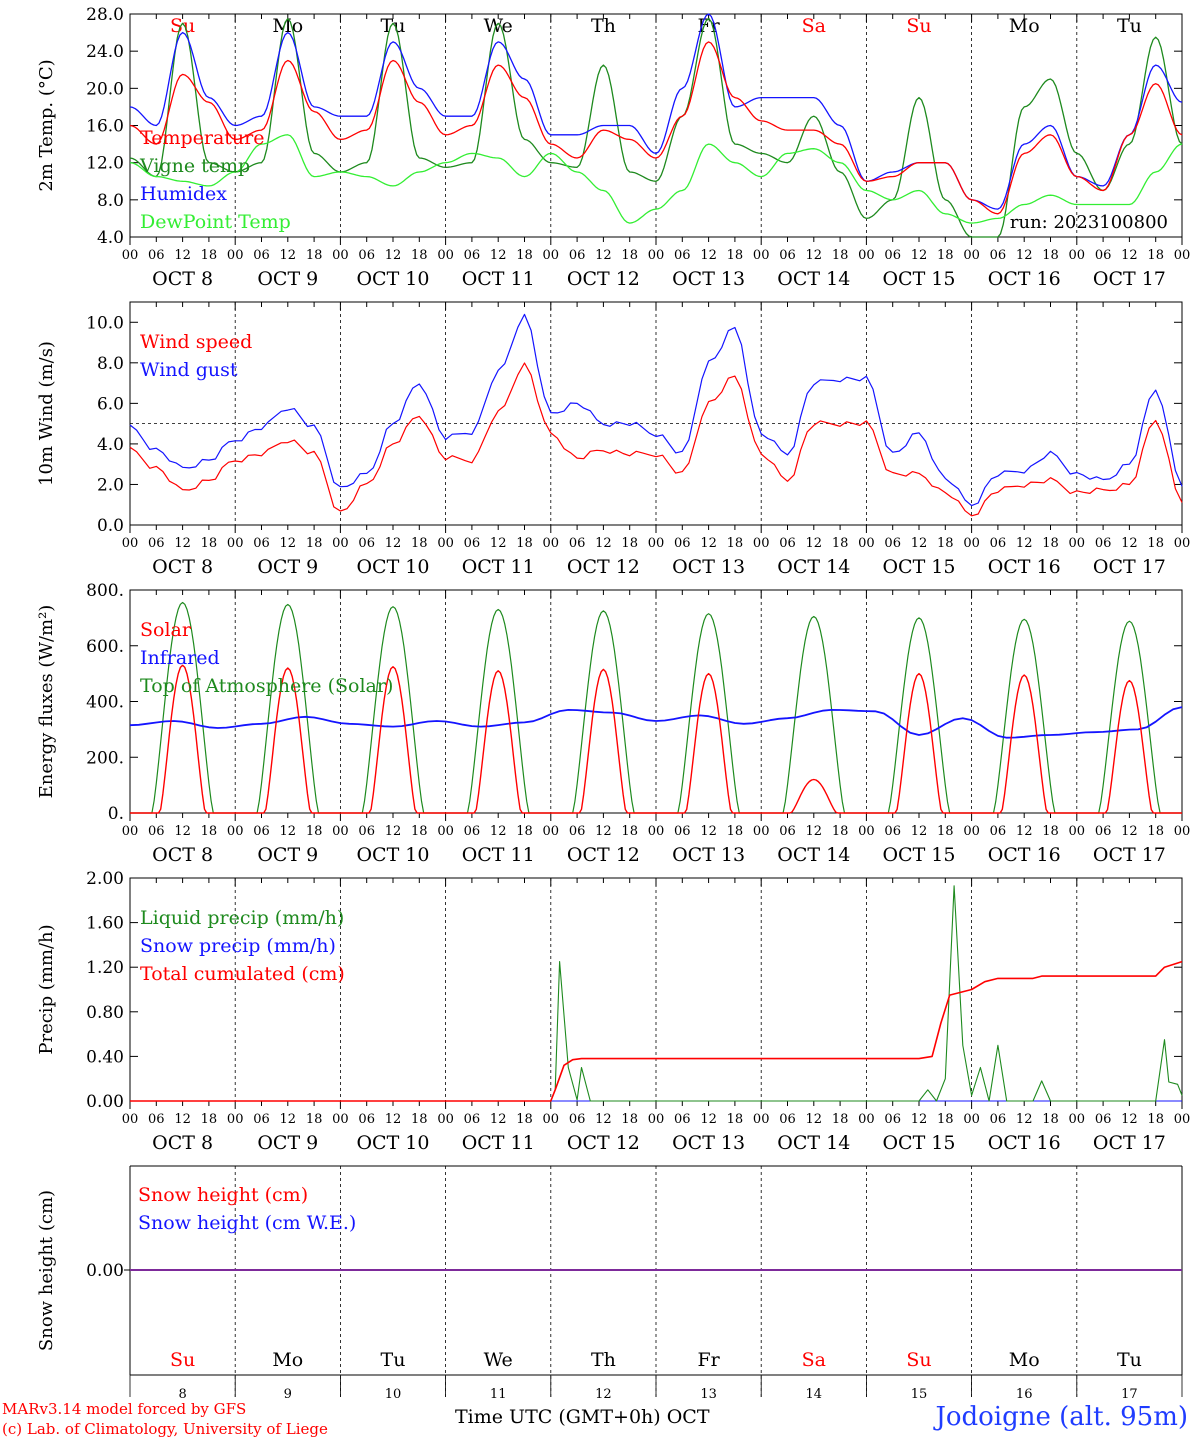 The width and height of the screenshot is (1194, 1440). I want to click on day-number: 15, so click(919, 1394).